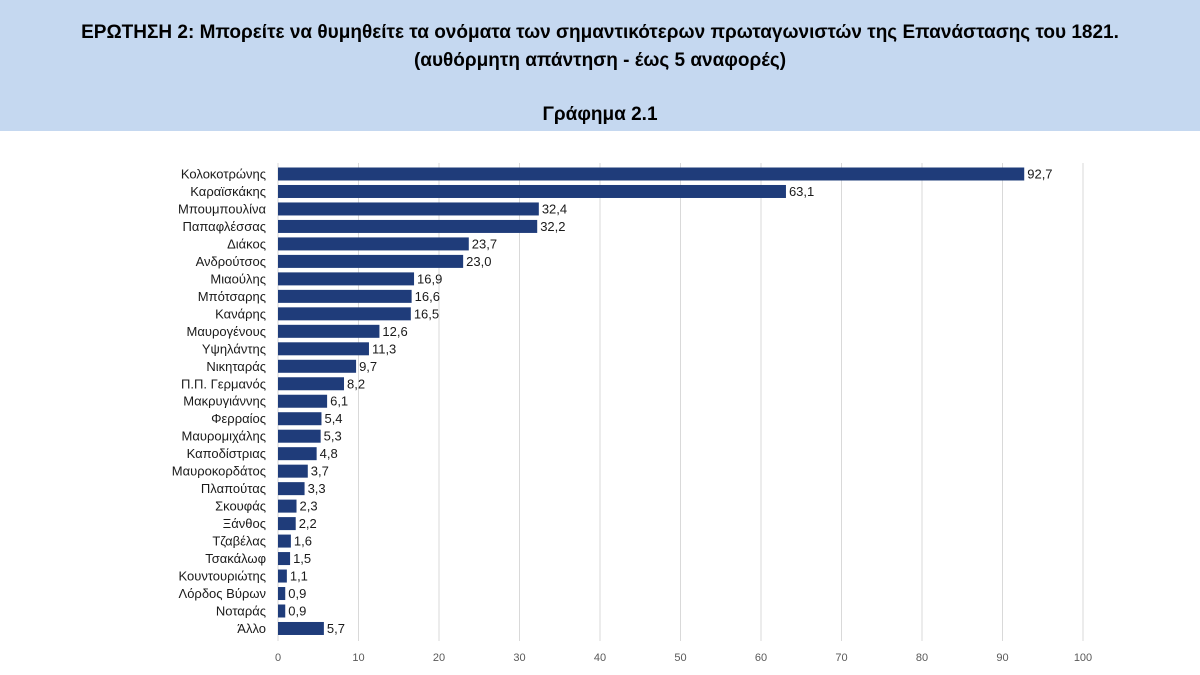 This screenshot has width=1200, height=675. What do you see at coordinates (240, 506) in the screenshot?
I see `category-label: Σκουφάς` at bounding box center [240, 506].